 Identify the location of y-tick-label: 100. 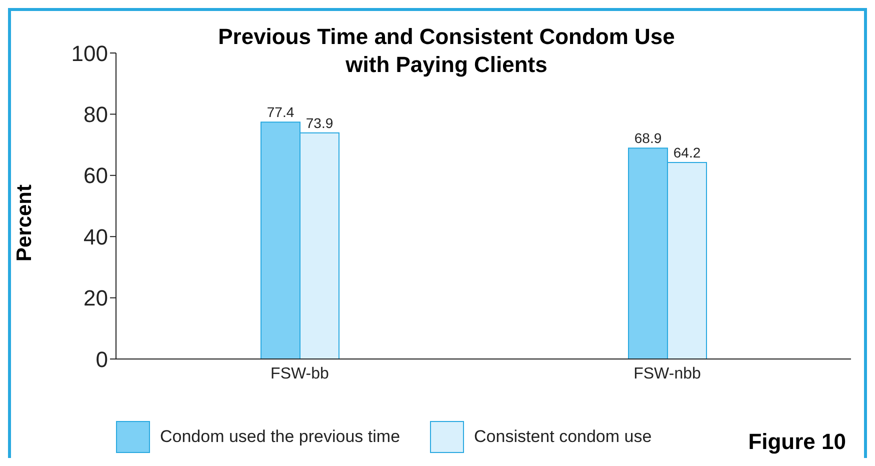
(89, 53).